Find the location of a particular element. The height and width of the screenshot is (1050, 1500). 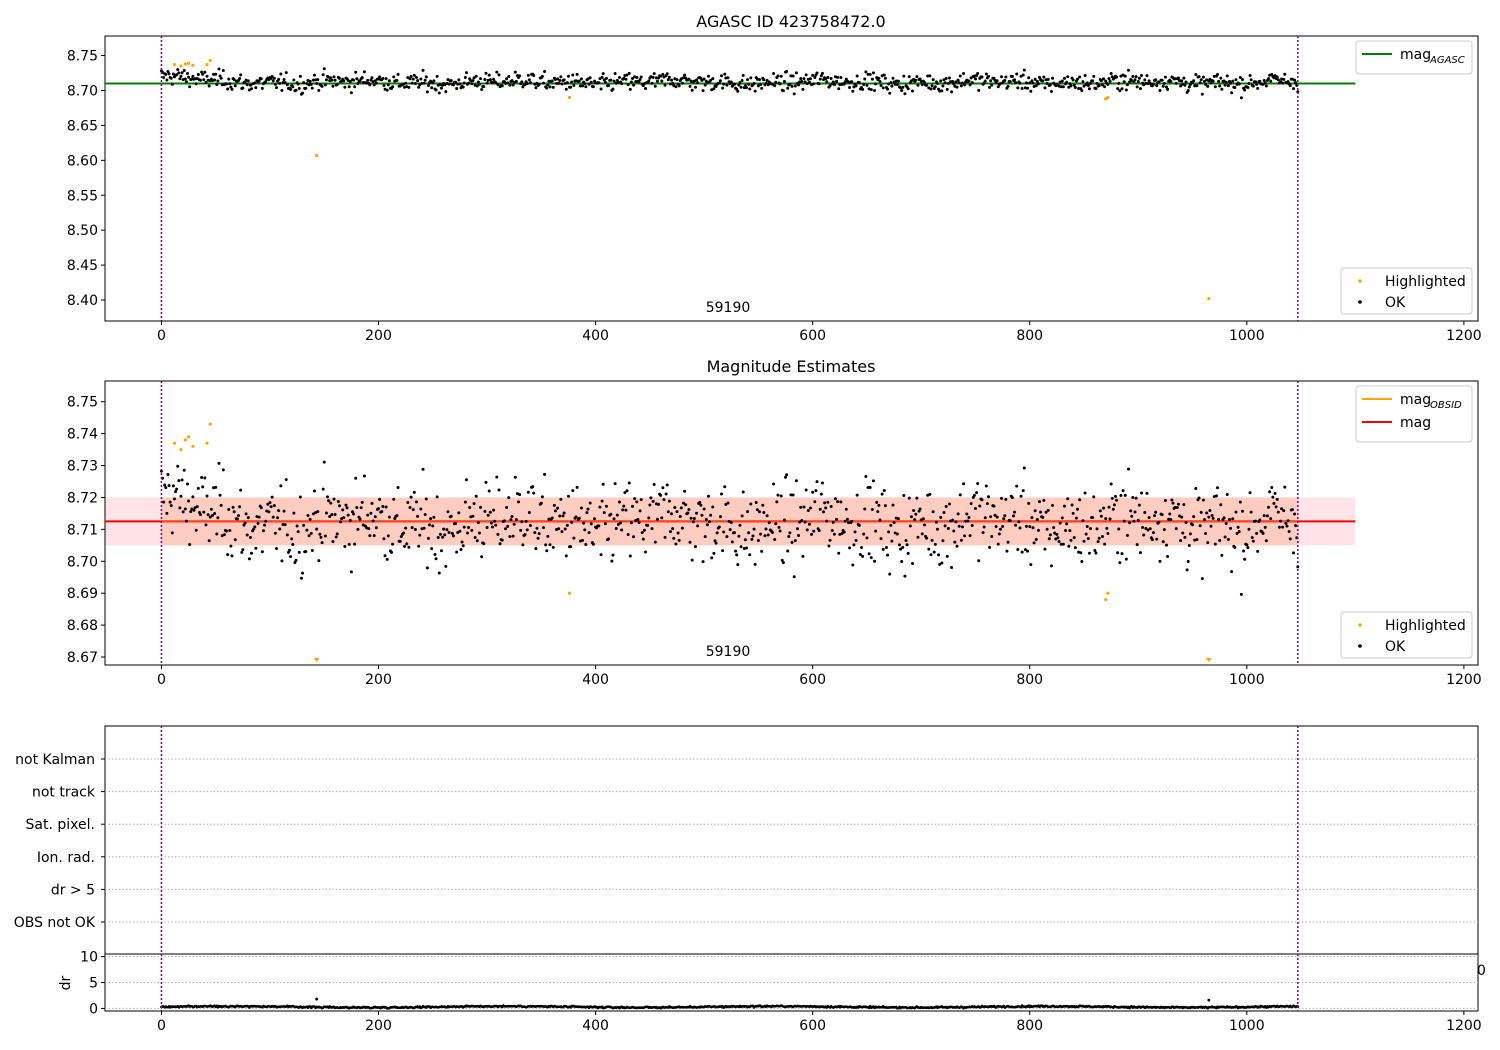

x-tick-label: 0 is located at coordinates (161, 680).